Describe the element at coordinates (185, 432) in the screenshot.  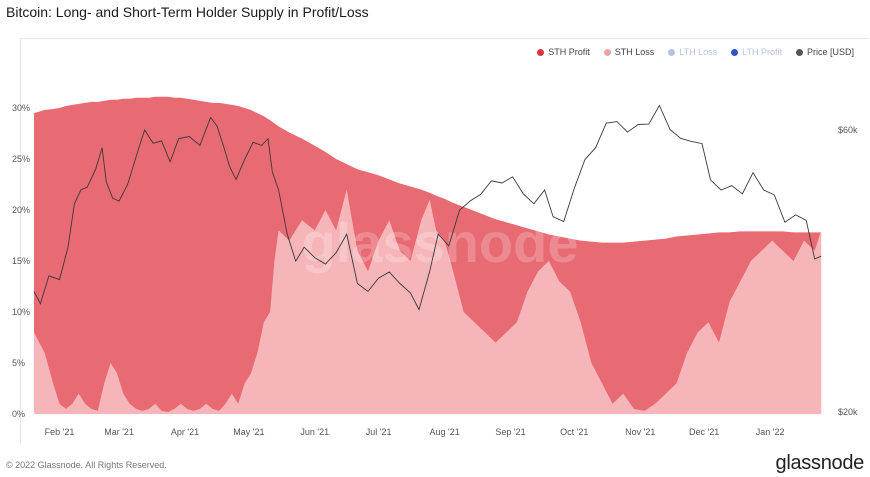
I see `x-tick-label: Apr '21` at that location.